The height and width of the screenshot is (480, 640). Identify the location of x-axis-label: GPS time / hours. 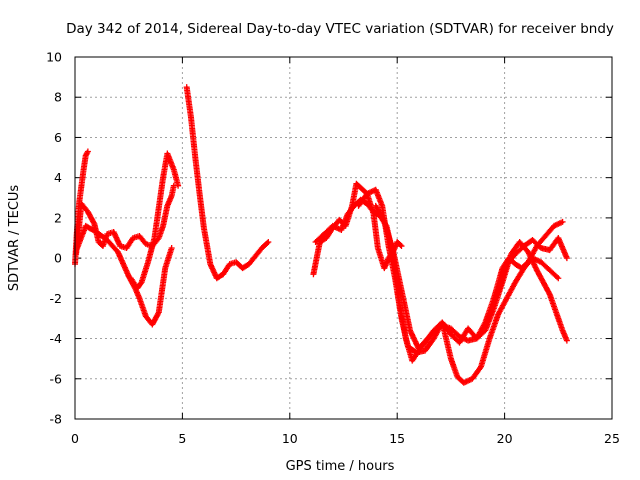
(340, 466).